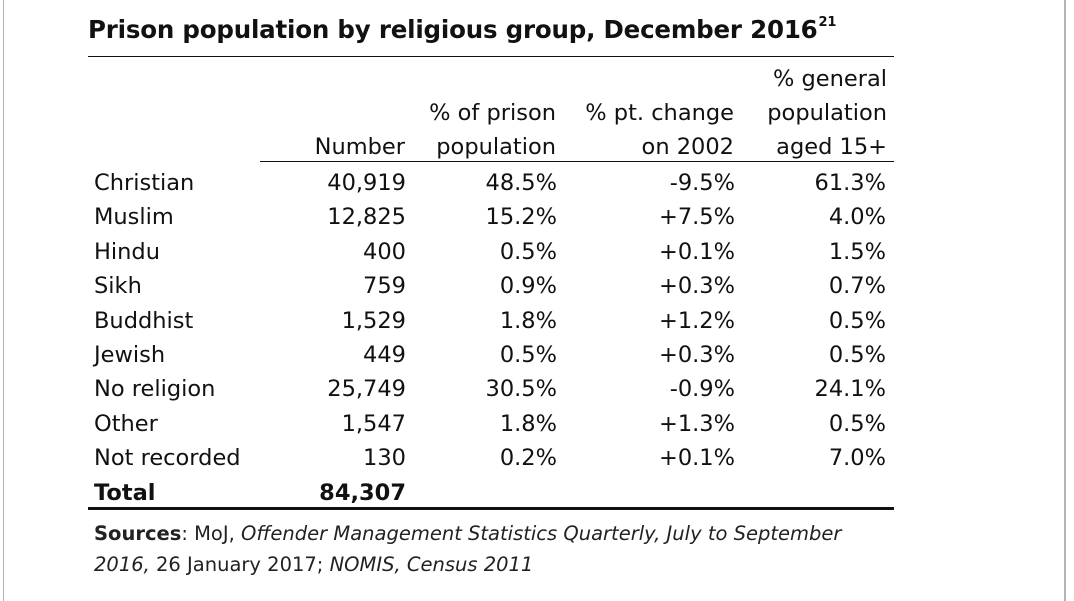 The width and height of the screenshot is (1074, 601). What do you see at coordinates (493, 458) in the screenshot?
I see `table-row: Not recorded 130 0.2% +0.1% 7.0%` at bounding box center [493, 458].